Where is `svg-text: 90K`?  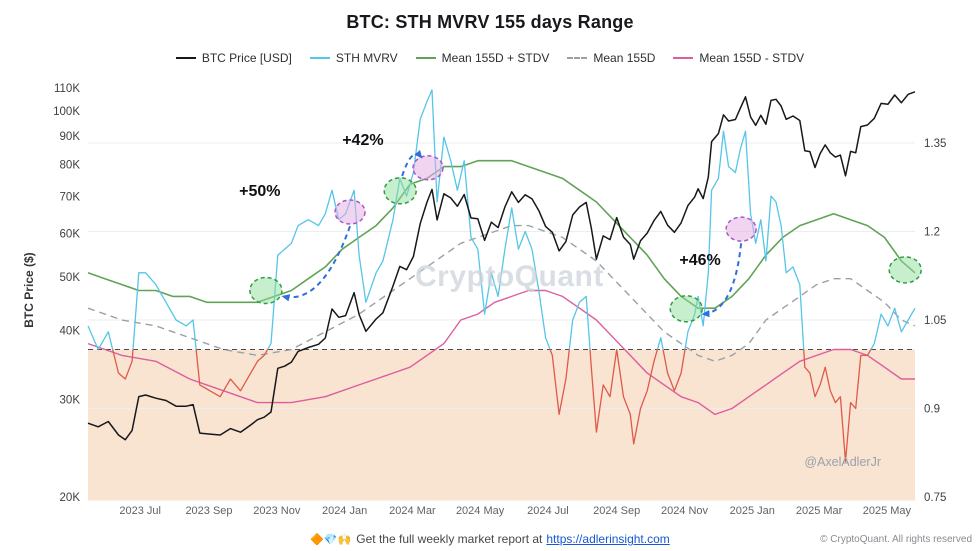
svg-text: 90K is located at coordinates (70, 137).